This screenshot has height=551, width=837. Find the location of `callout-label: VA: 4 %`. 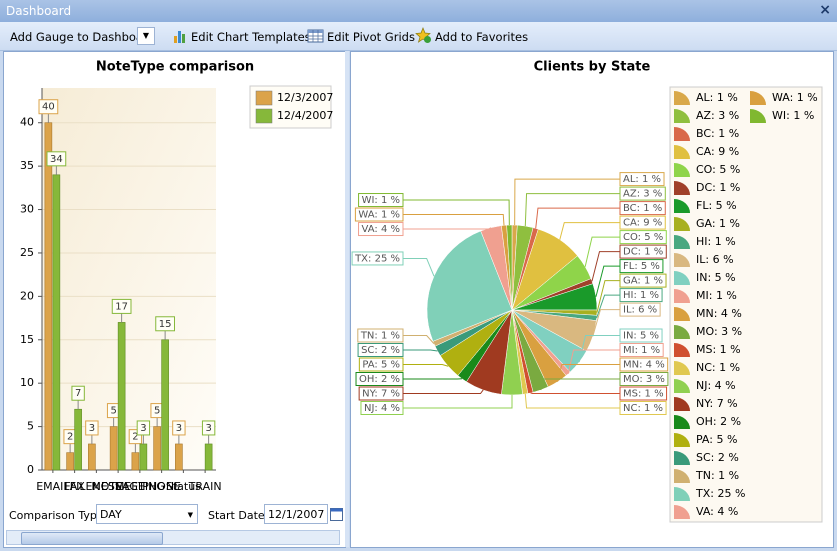

callout-label: VA: 4 % is located at coordinates (381, 229).